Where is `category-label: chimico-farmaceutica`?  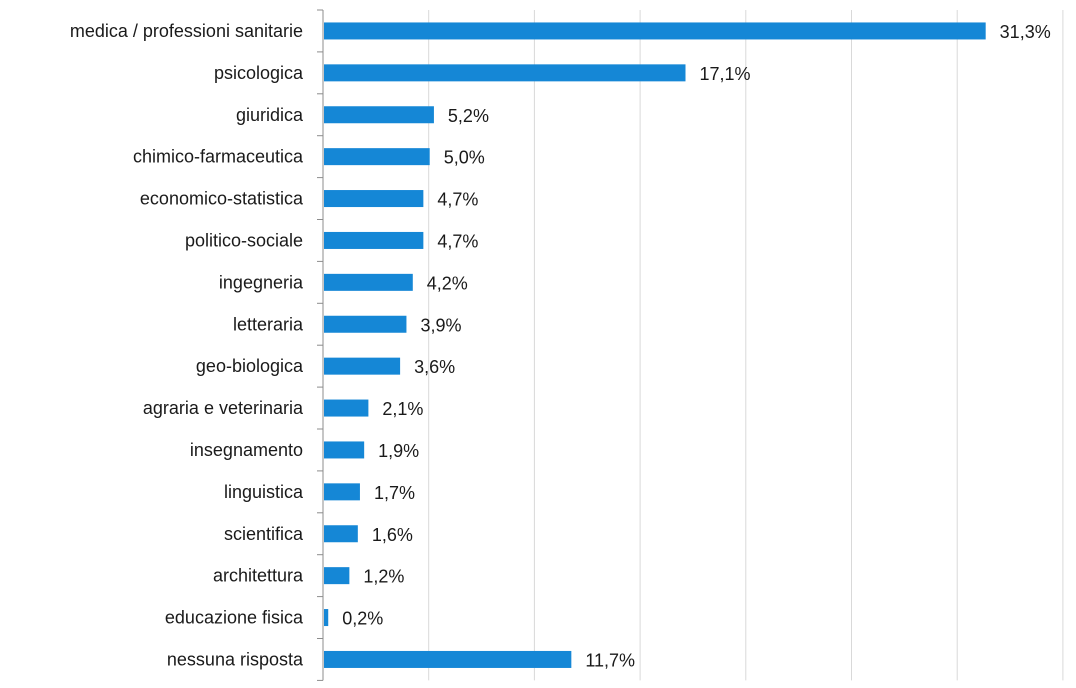 category-label: chimico-farmaceutica is located at coordinates (218, 157).